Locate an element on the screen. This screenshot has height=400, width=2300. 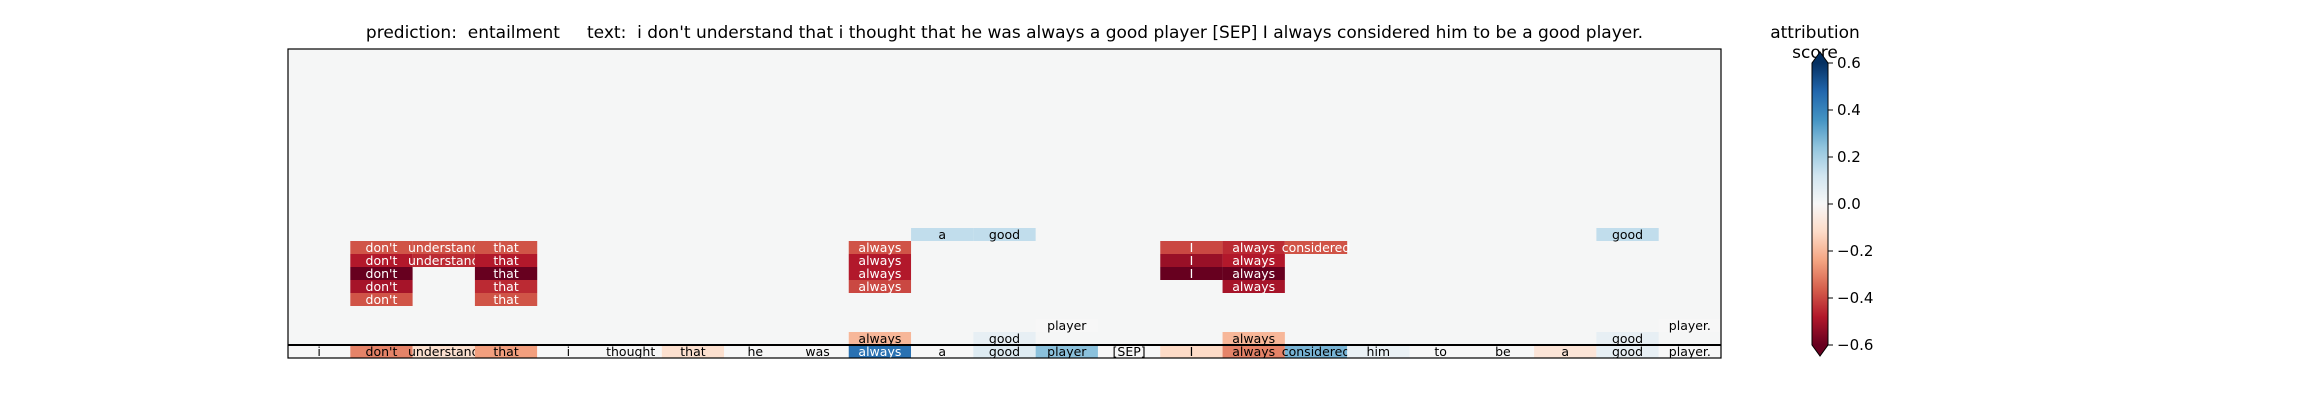
base-token-label: don't is located at coordinates (382, 351).